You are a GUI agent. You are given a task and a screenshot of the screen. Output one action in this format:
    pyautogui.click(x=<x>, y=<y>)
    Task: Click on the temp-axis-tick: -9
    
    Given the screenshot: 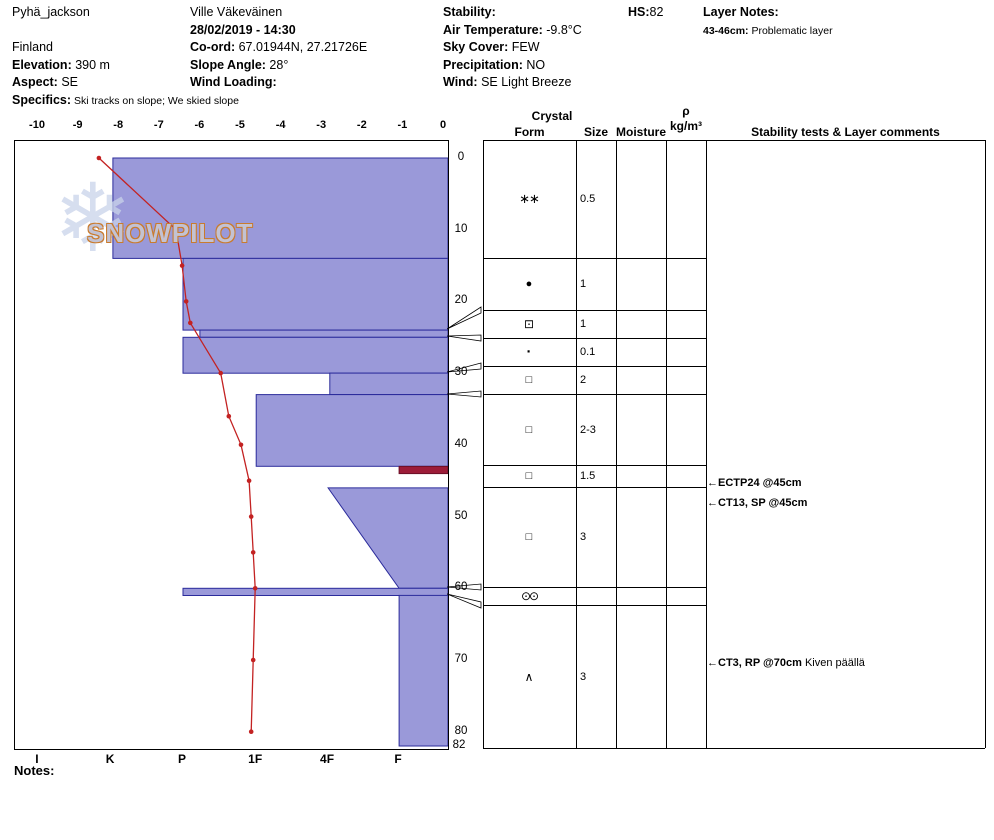 What is the action you would take?
    pyautogui.click(x=77, y=125)
    